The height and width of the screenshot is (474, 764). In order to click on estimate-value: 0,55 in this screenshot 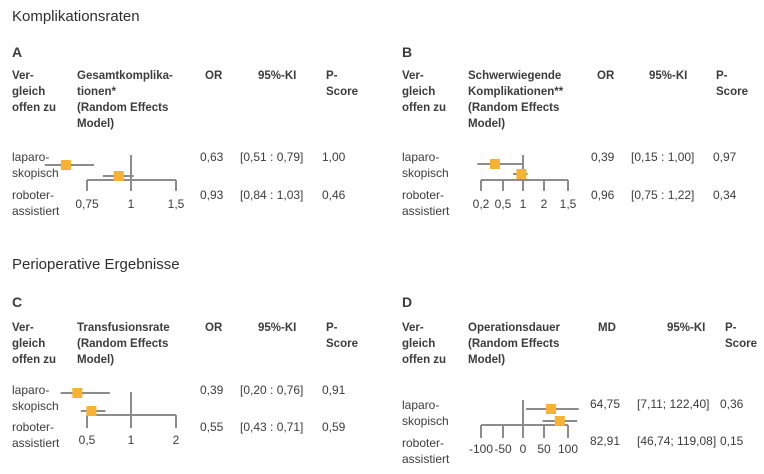, I will do `click(212, 427)`.